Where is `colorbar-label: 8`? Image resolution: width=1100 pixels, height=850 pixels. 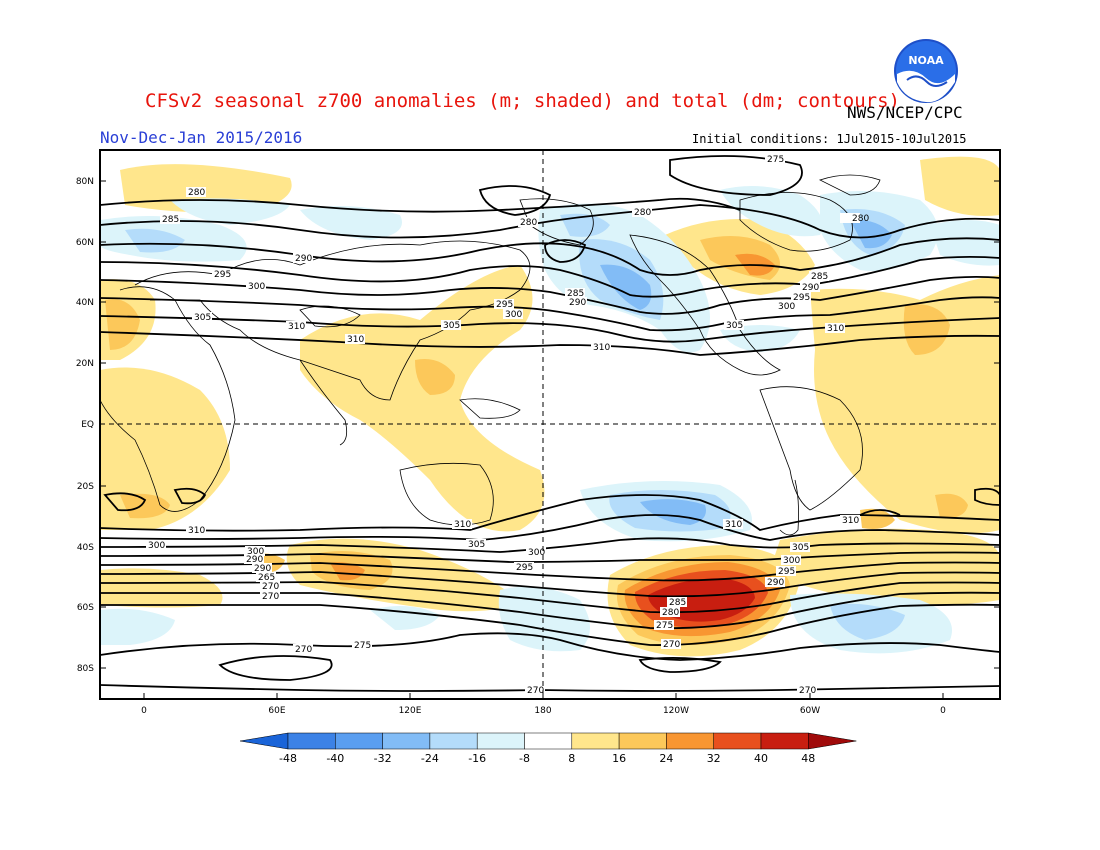
colorbar-label: 8 is located at coordinates (571, 758).